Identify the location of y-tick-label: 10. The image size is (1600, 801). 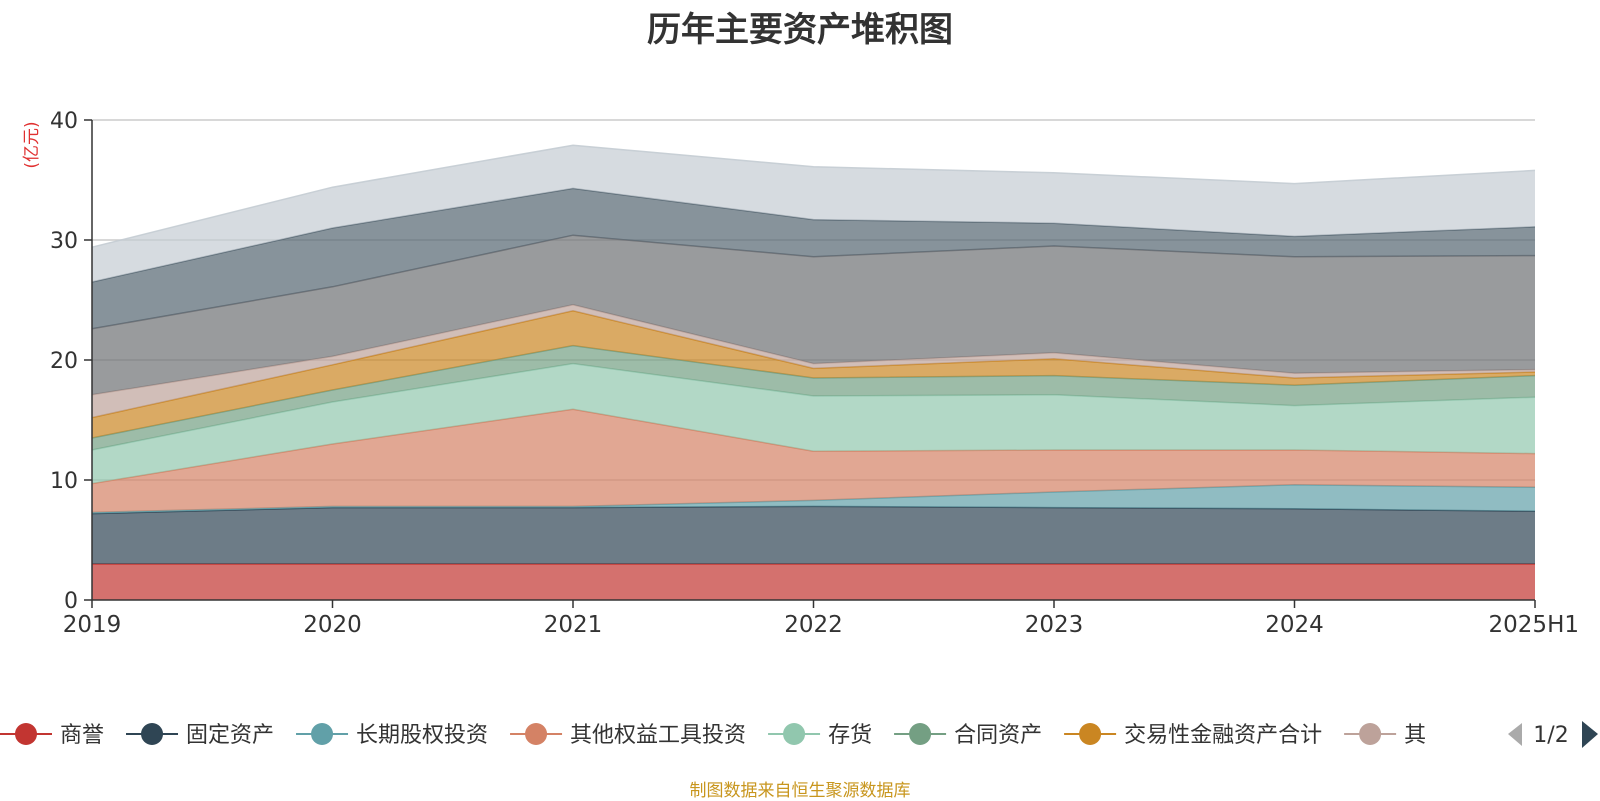
(64, 481).